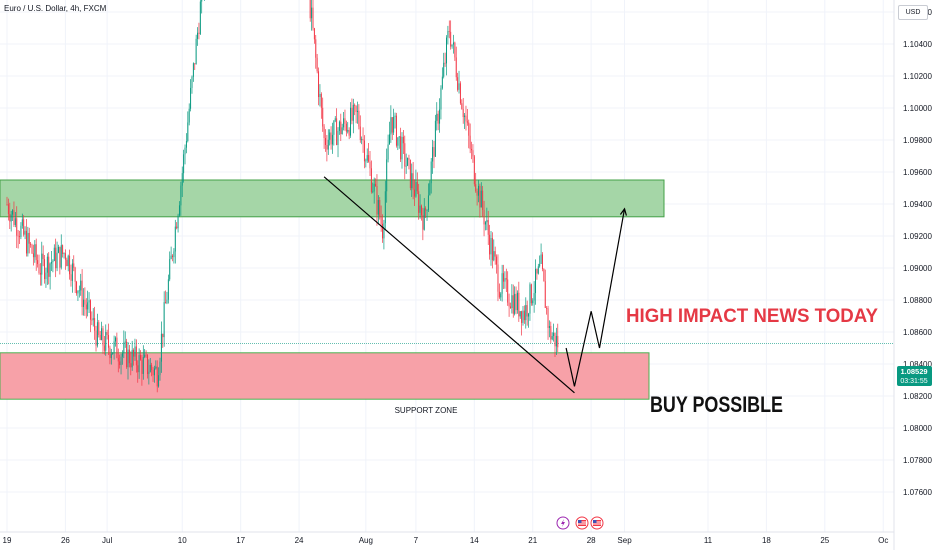 The image size is (932, 550). Describe the element at coordinates (595, 297) in the screenshot. I see `projection-path` at that location.